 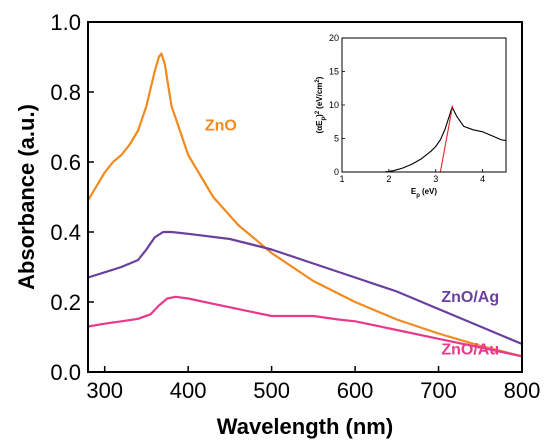 I want to click on x-axis-title: Wavelength (nm), so click(x=305, y=426).